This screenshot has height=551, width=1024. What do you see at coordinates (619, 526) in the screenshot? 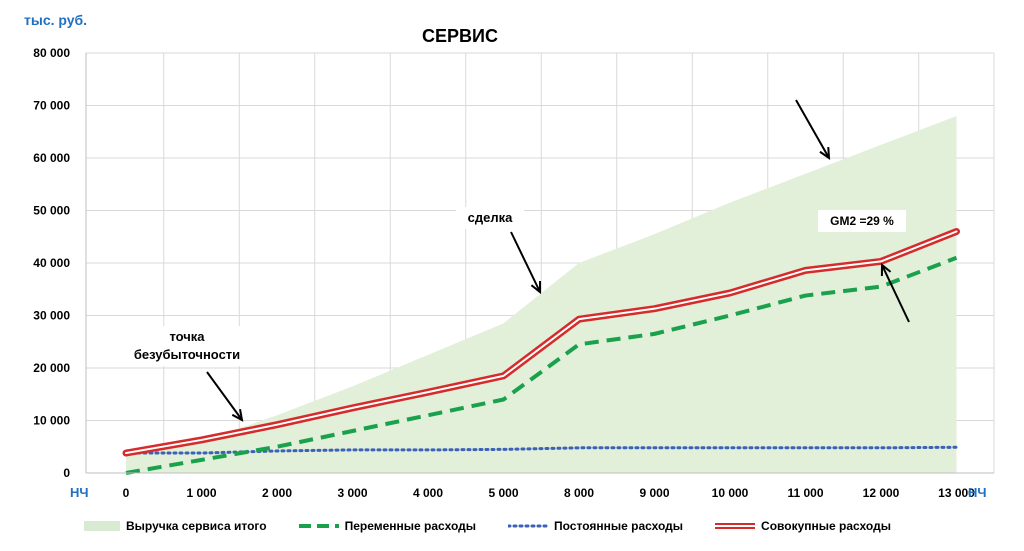
I see `legend-label-fixed: Постоянные расходы` at bounding box center [619, 526].